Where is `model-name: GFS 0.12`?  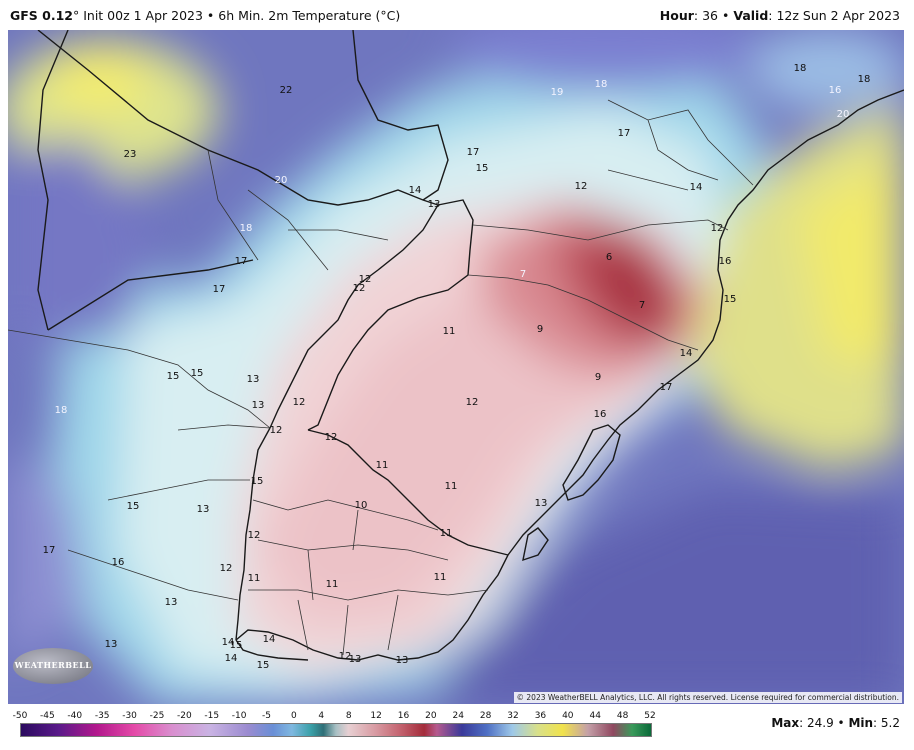 model-name: GFS 0.12 is located at coordinates (41, 15).